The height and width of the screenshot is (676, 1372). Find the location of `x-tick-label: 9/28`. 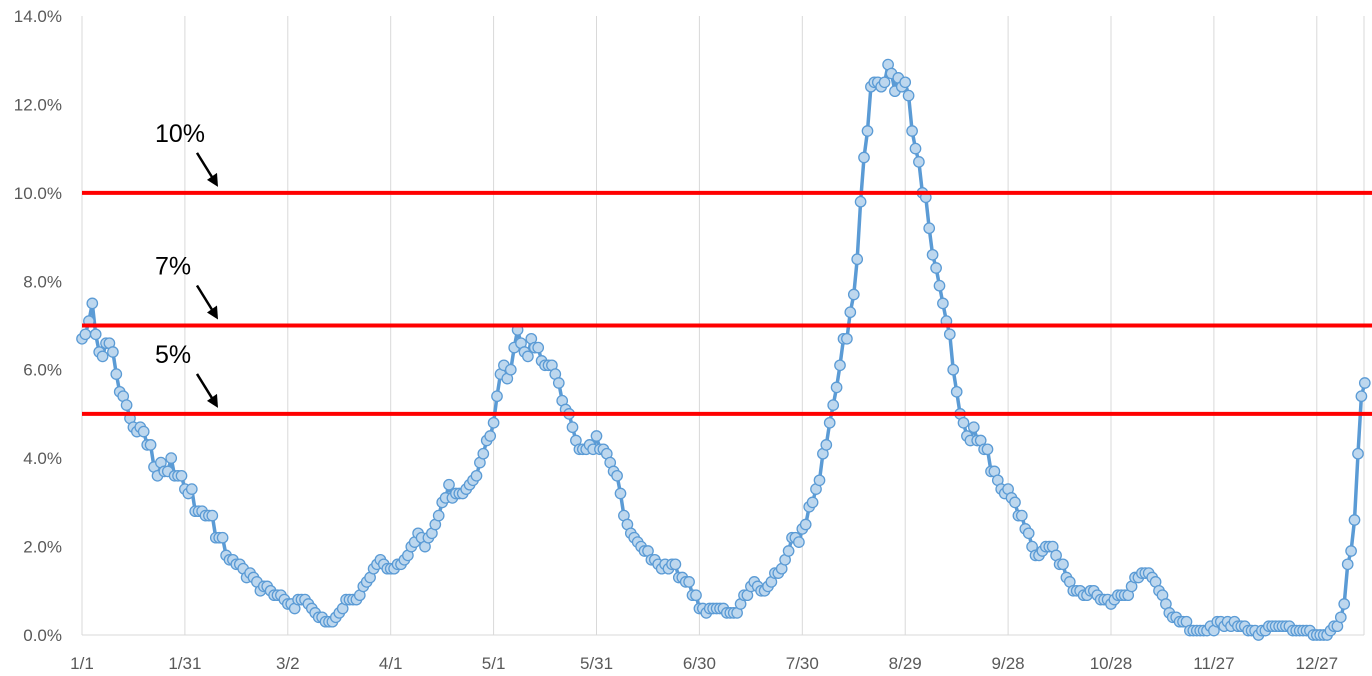

x-tick-label: 9/28 is located at coordinates (1008, 663).